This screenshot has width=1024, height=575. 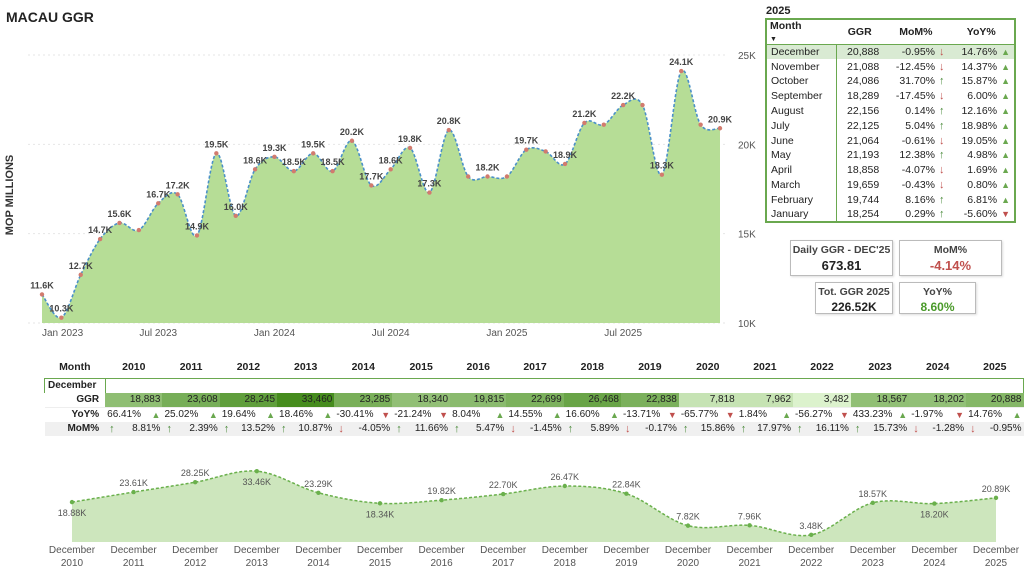 What do you see at coordinates (535, 367) in the screenshot?
I see `year-column-header: 2017` at bounding box center [535, 367].